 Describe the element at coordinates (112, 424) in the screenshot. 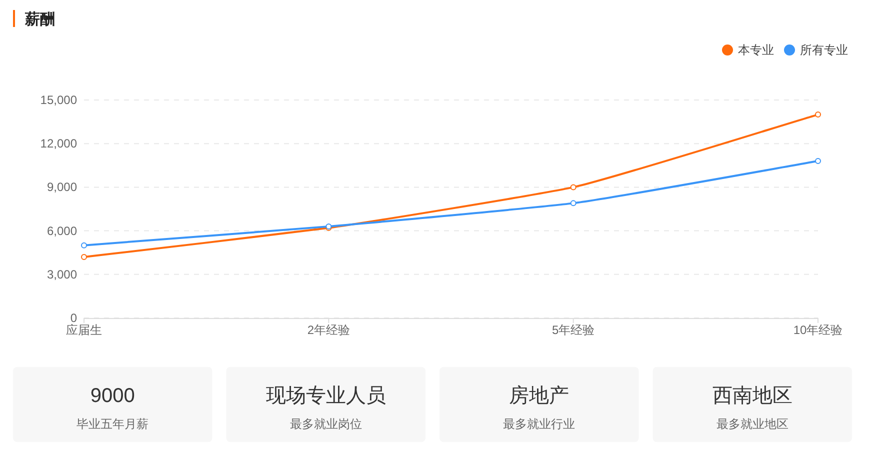

I see `text: 毕业五年月薪` at that location.